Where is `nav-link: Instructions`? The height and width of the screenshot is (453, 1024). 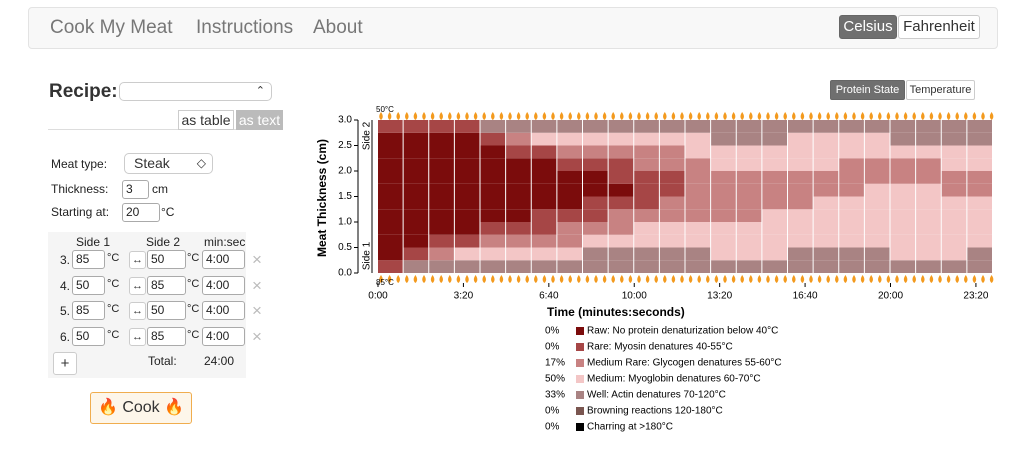
nav-link: Instructions is located at coordinates (245, 27).